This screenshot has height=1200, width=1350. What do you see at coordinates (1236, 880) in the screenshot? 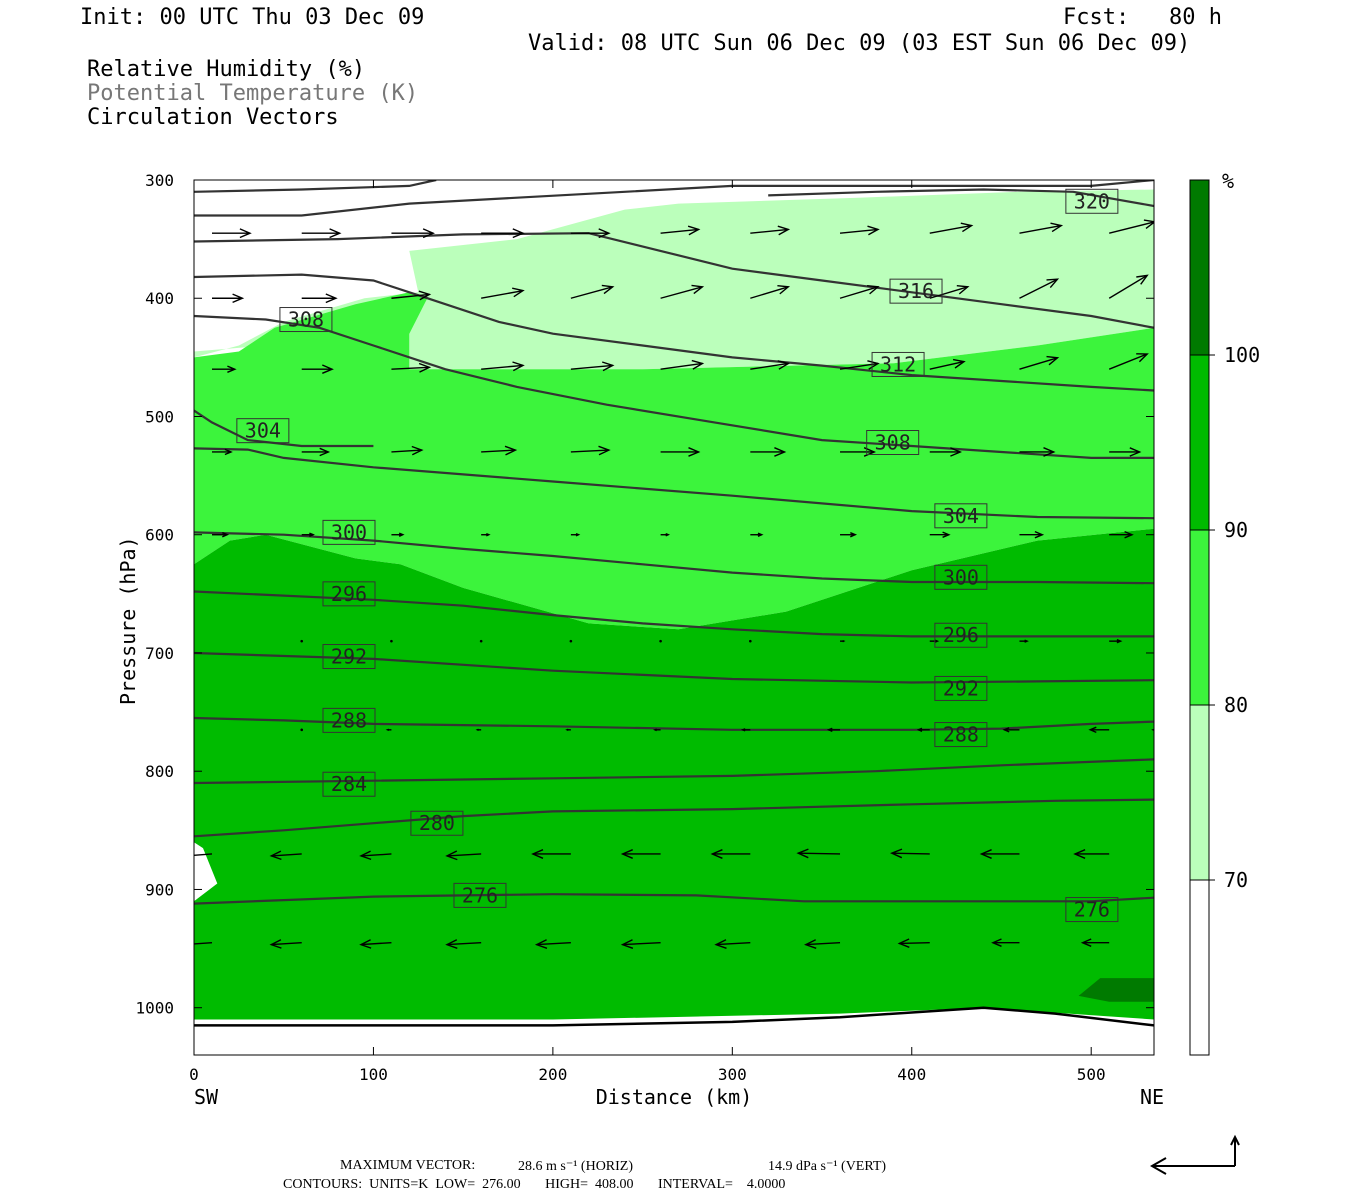
I see `colorbar-label: 70` at bounding box center [1236, 880].